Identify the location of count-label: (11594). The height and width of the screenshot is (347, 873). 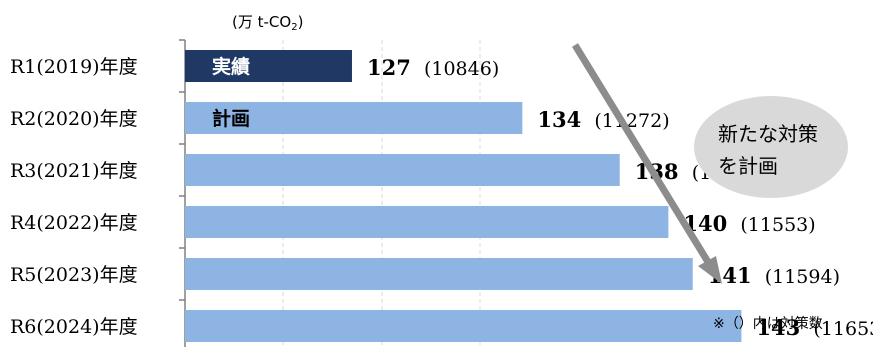
(802, 277).